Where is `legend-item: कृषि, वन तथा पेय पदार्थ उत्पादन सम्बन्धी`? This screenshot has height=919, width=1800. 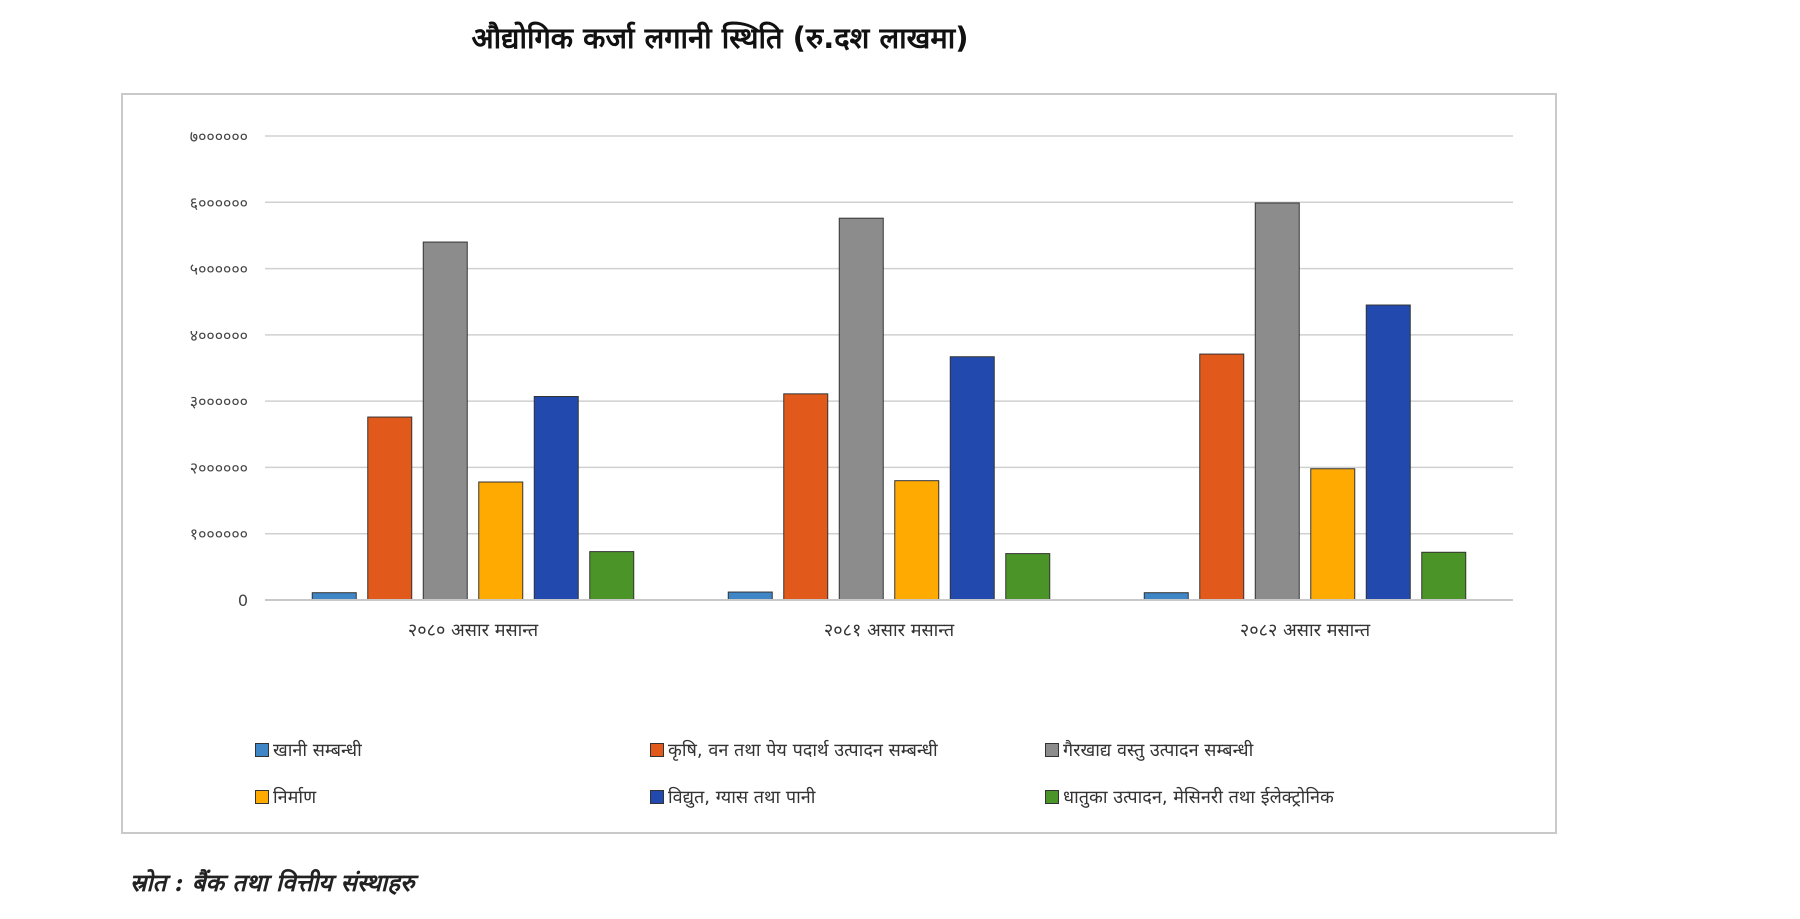 legend-item: कृषि, वन तथा पेय पदार्थ उत्पादन सम्बन्धी is located at coordinates (847, 750).